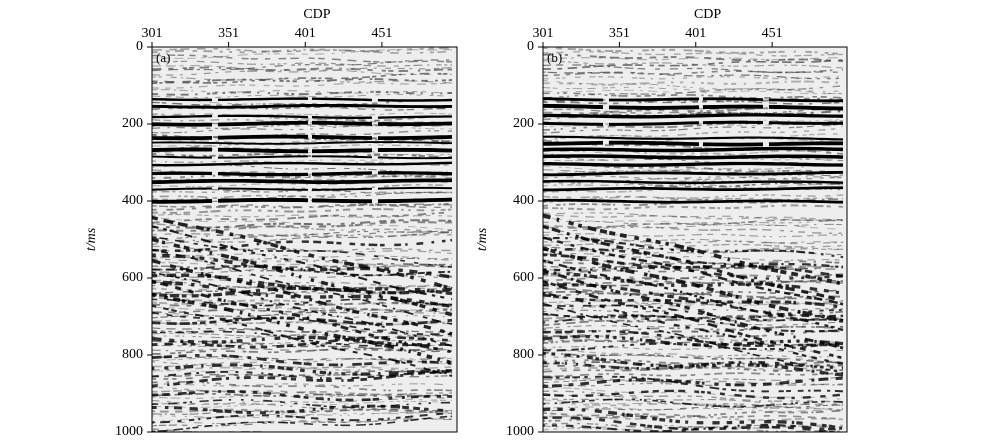 Image resolution: width=1000 pixels, height=441 pixels. I want to click on y-tick-label: 1000, so click(520, 431).